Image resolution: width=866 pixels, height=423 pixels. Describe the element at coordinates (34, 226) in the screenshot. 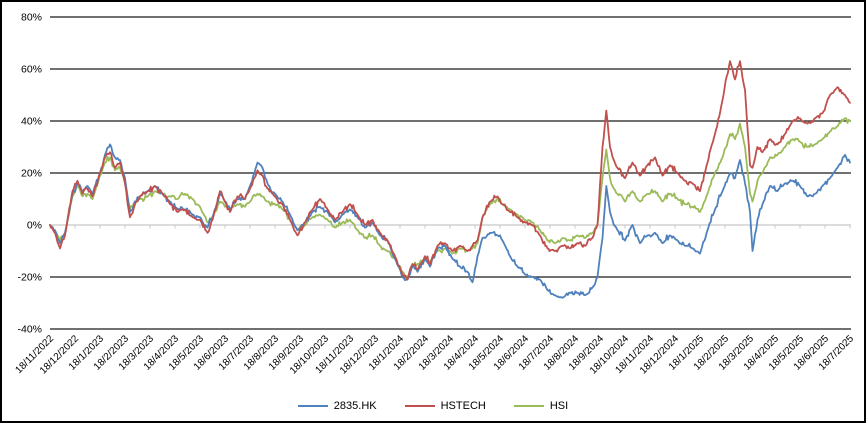

I see `y-axis-label: 0%` at that location.